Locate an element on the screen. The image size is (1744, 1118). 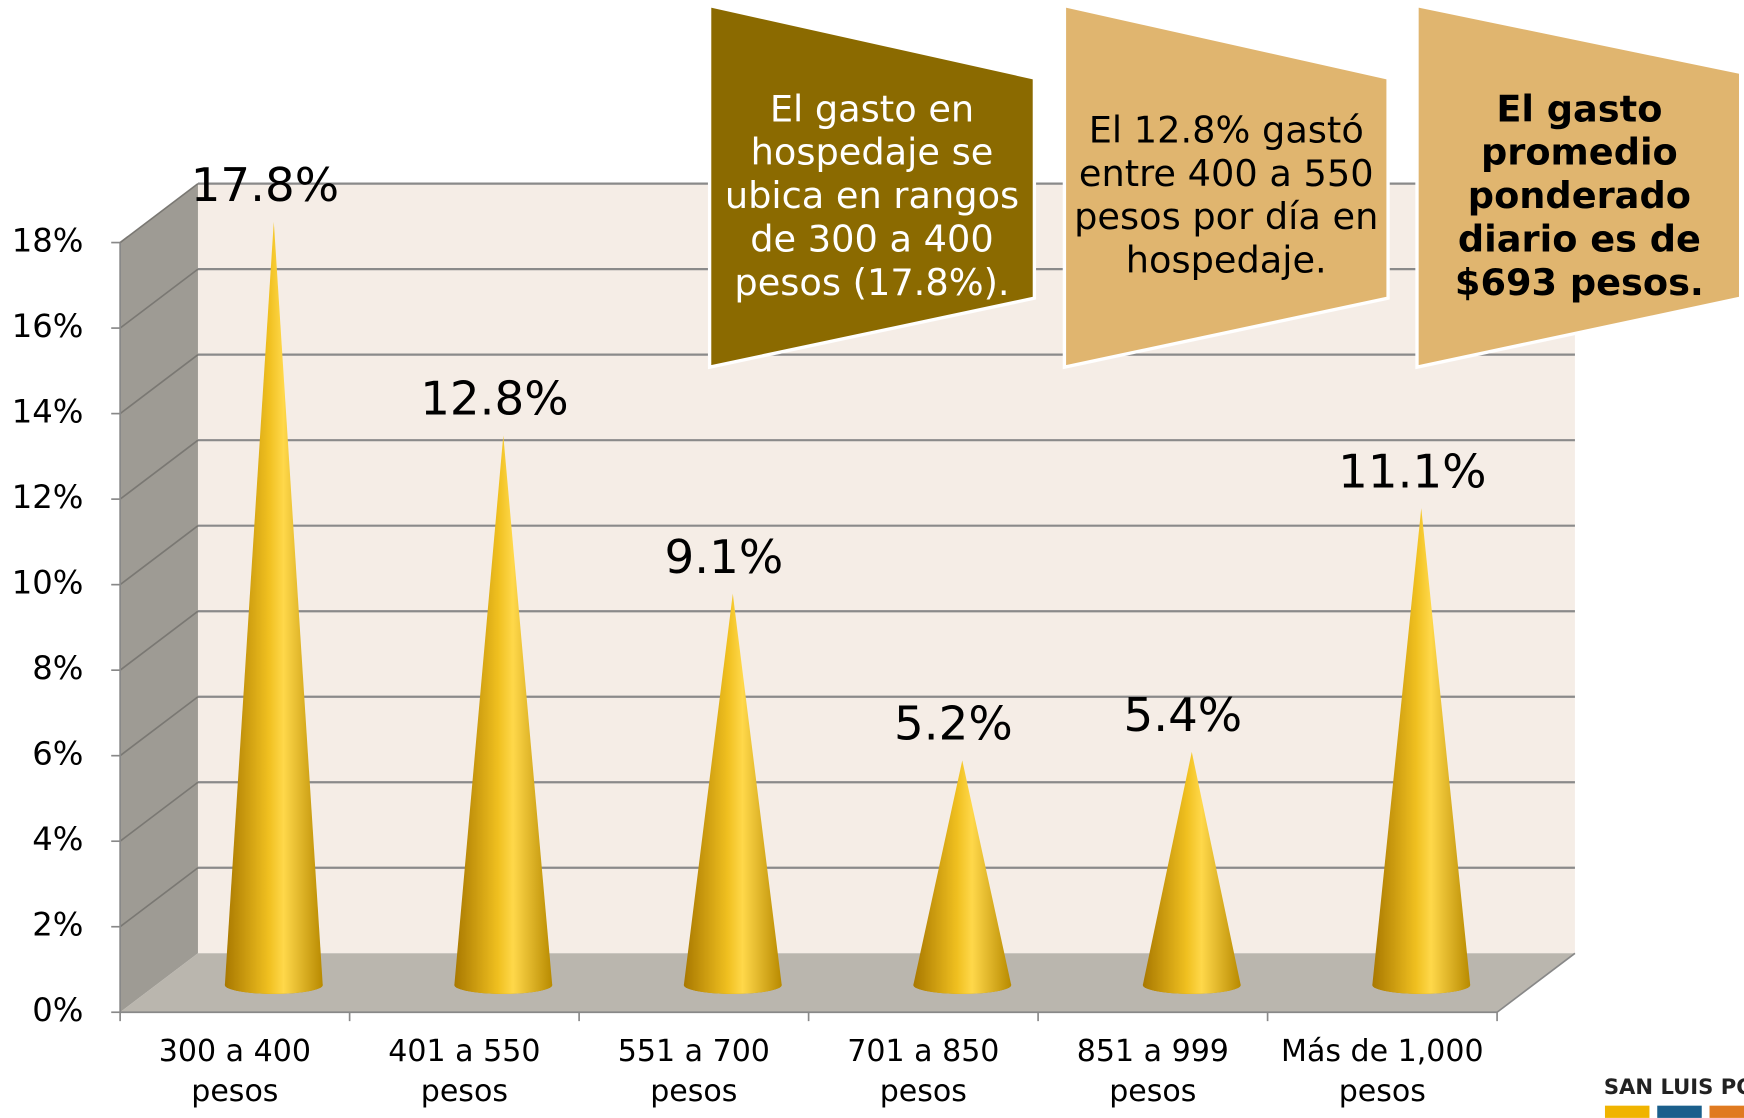
value-label: 5.2% is located at coordinates (953, 725).